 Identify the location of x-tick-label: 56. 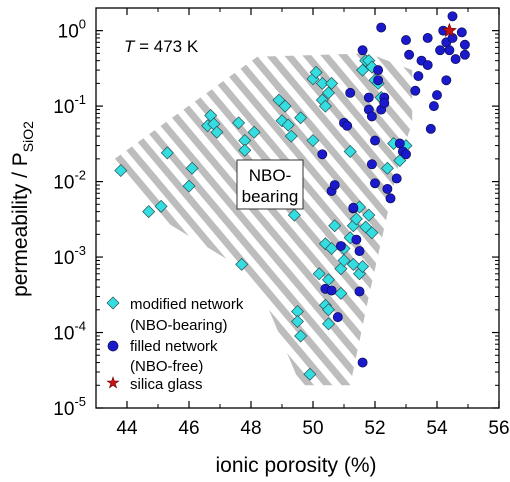
(498, 428).